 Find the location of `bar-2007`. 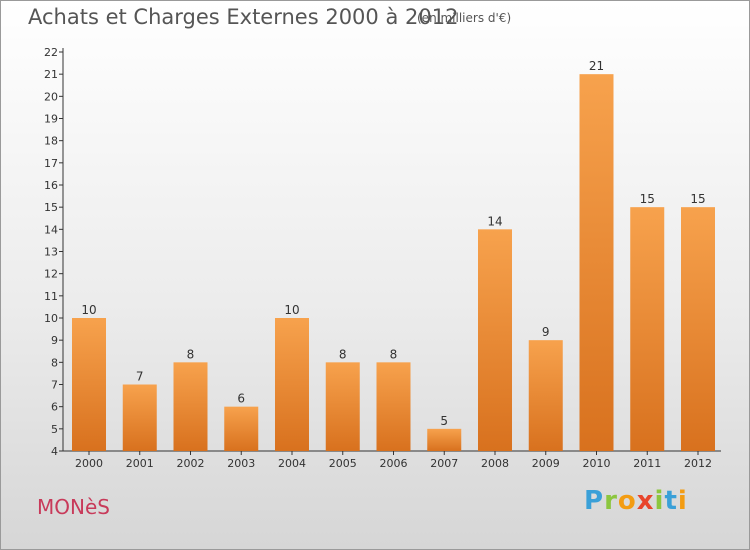

bar-2007 is located at coordinates (444, 439).